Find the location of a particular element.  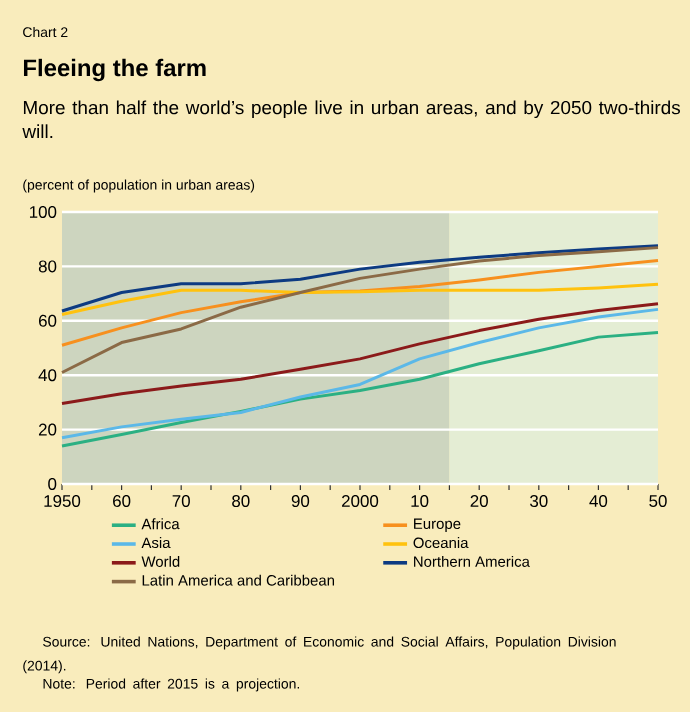

y-tick-label: 100 is located at coordinates (43, 212).